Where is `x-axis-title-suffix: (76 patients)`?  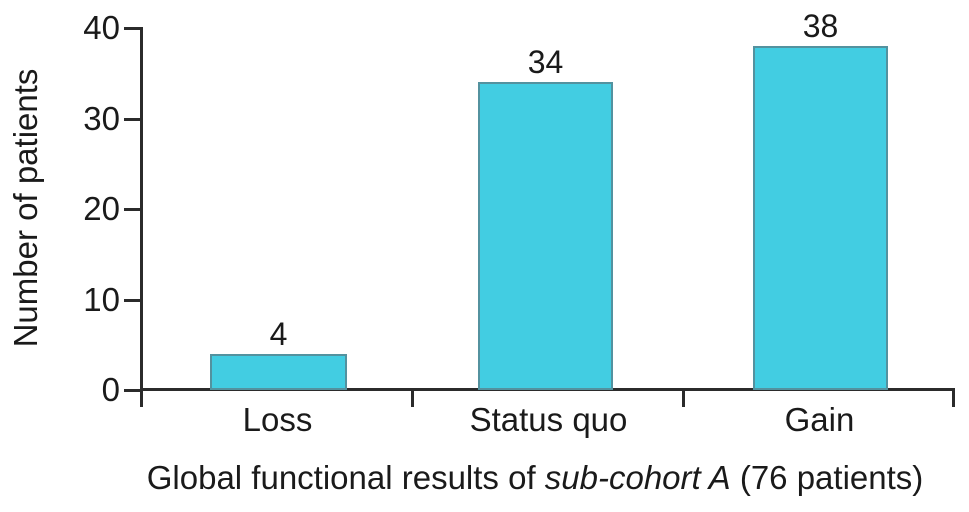 x-axis-title-suffix: (76 patients) is located at coordinates (827, 477).